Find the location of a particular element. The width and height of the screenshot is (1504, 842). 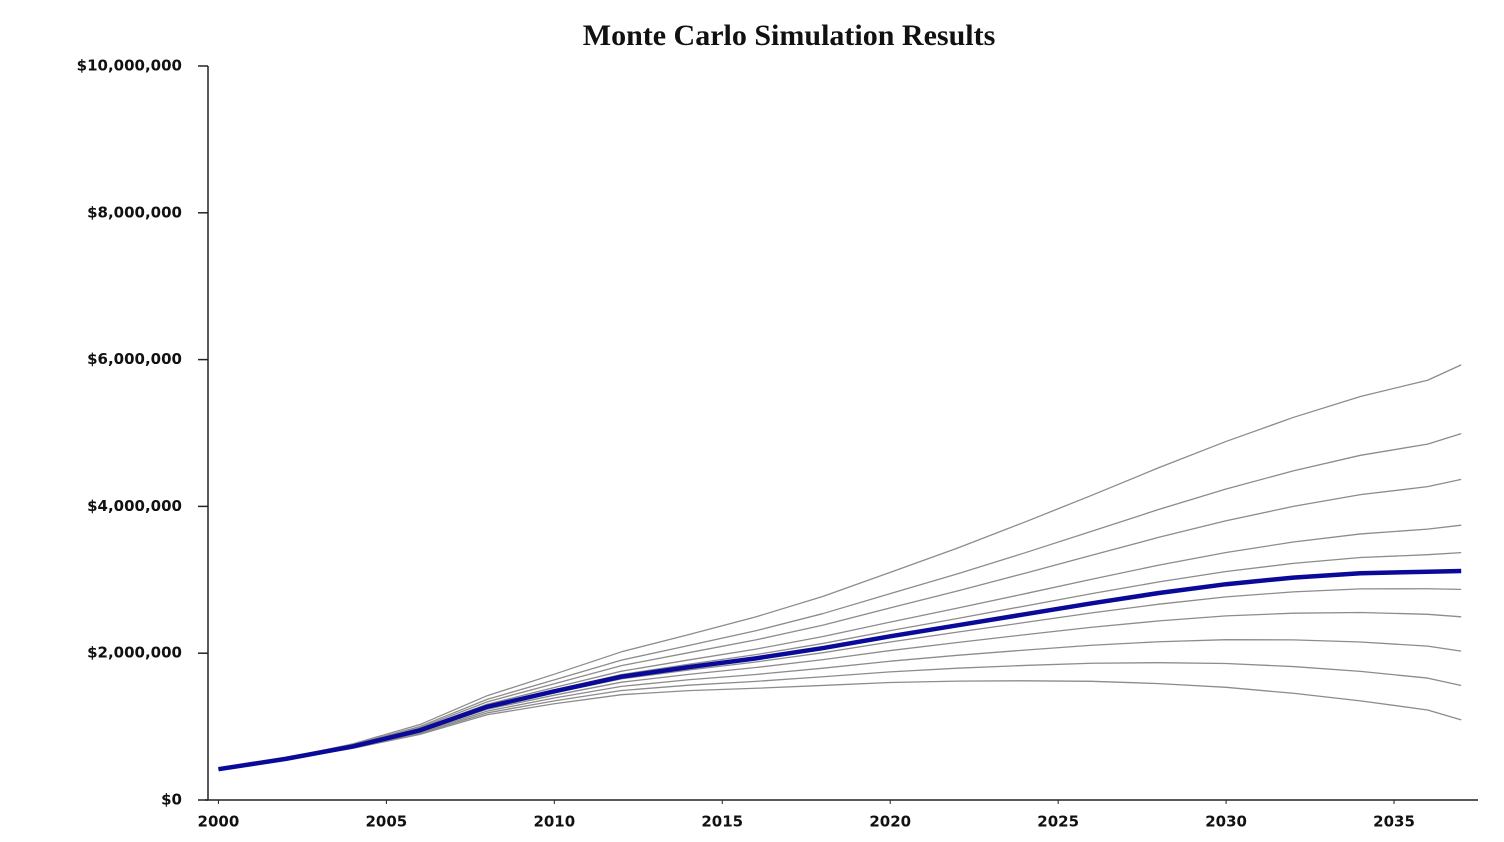

y-tick-label: $10,000,000 is located at coordinates (129, 66).